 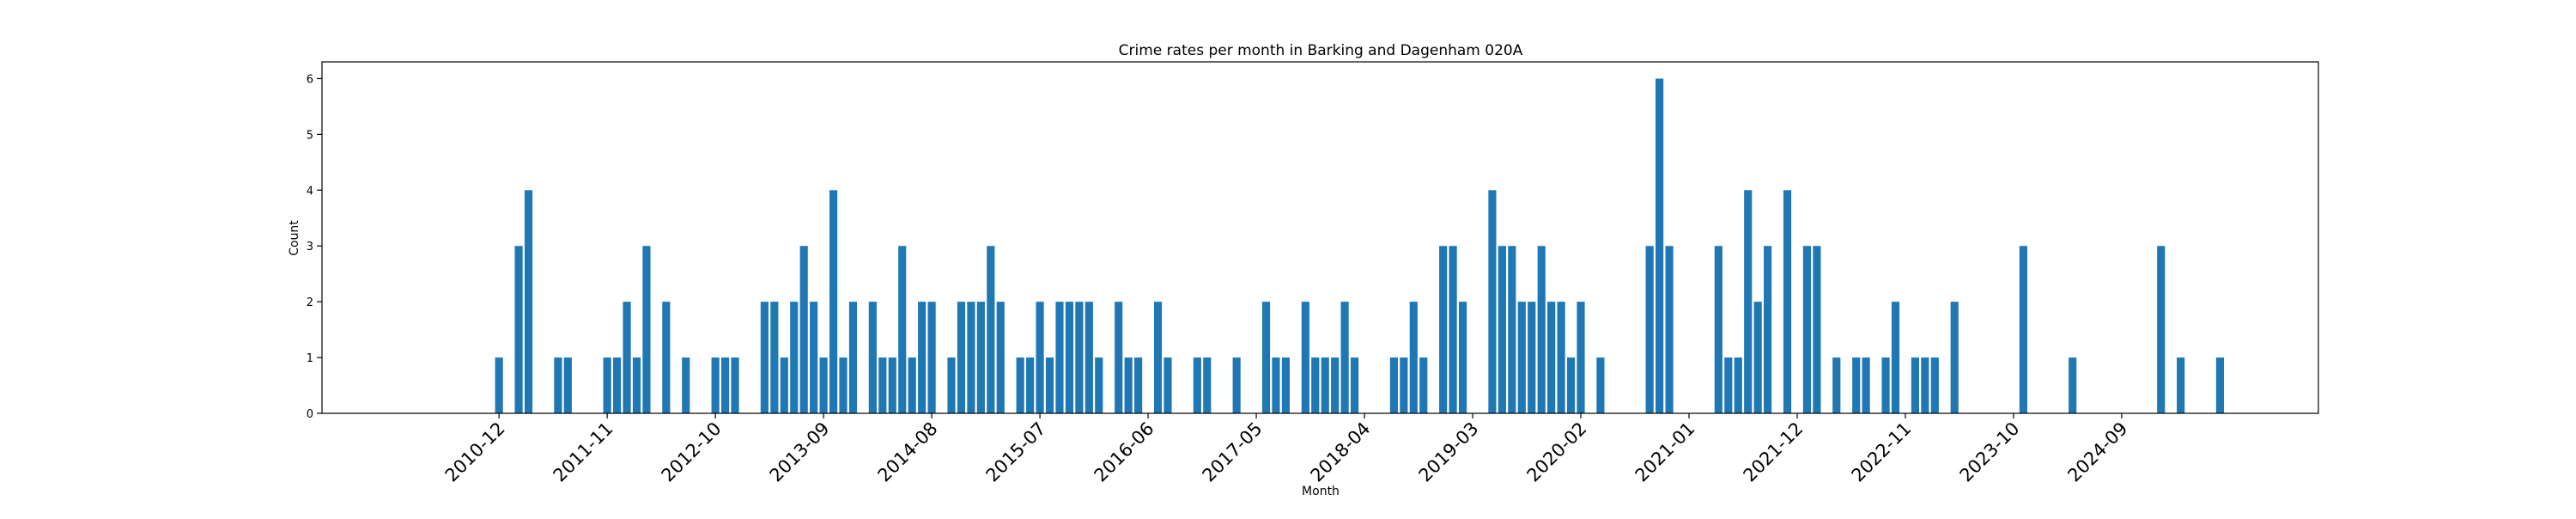 I want to click on y-tick-label: 6, so click(x=310, y=79).